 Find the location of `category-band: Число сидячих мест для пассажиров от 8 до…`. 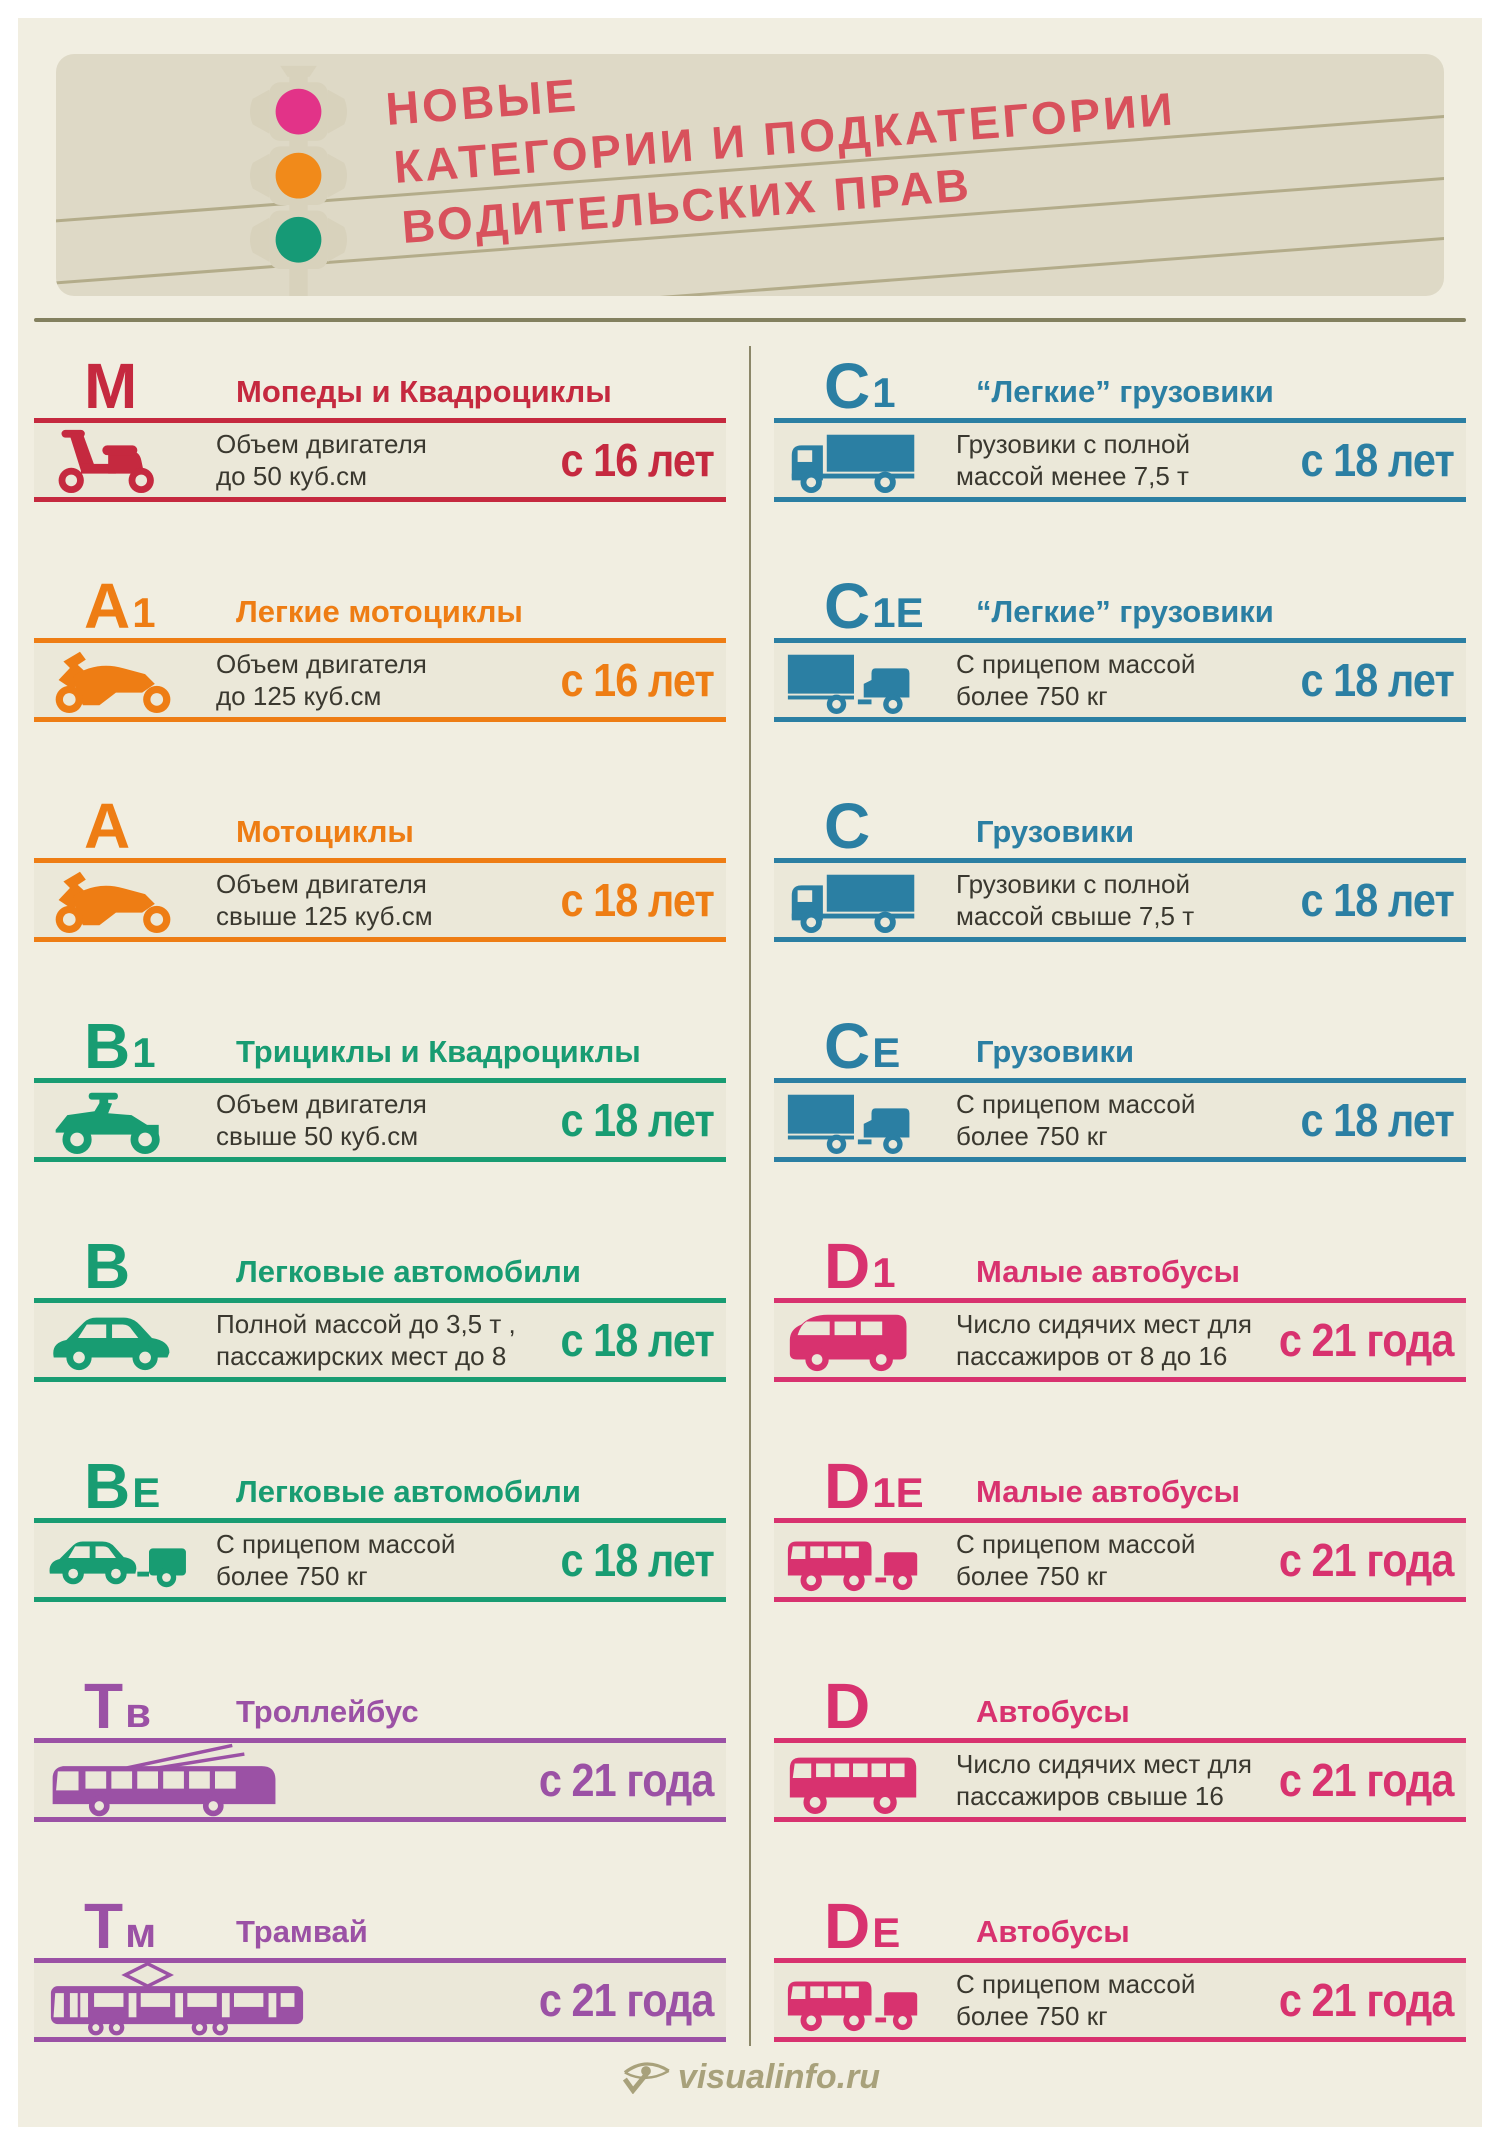

category-band: Число сидячих мест для пассажиров от 8 до… is located at coordinates (1120, 1340).